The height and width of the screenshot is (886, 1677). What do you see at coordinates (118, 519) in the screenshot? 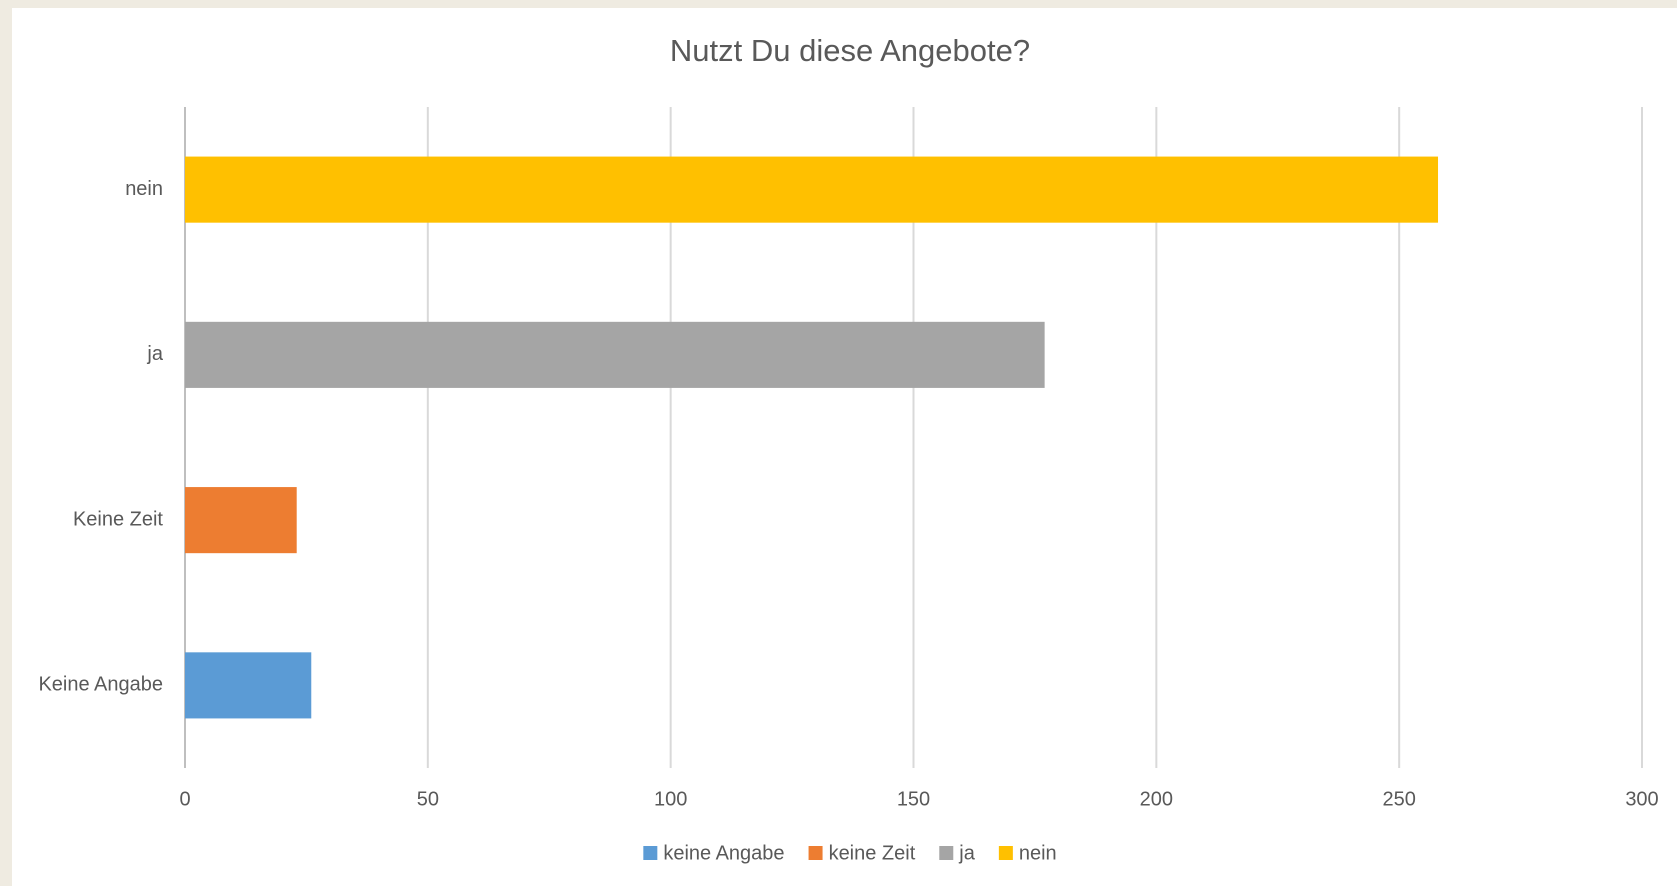
I see `y-tick-label: Keine Zeit` at bounding box center [118, 519].